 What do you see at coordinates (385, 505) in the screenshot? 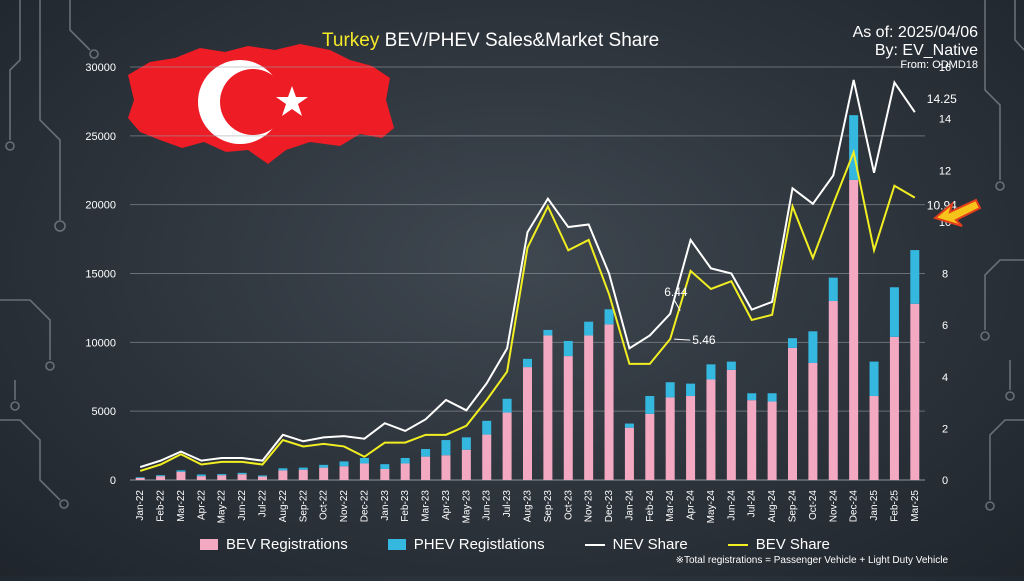
I see `x-tick-label: Jan-23` at bounding box center [385, 505].